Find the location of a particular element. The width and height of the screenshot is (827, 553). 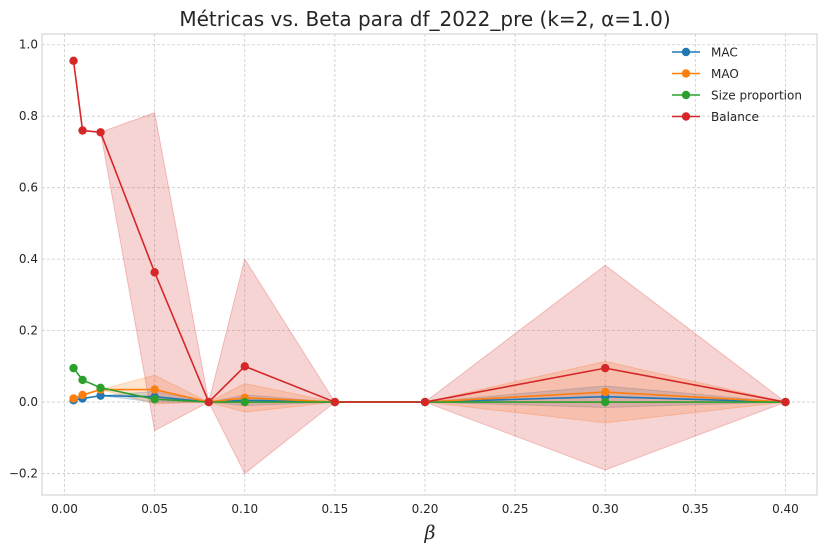

series-line-size-proportion is located at coordinates (429, 385).